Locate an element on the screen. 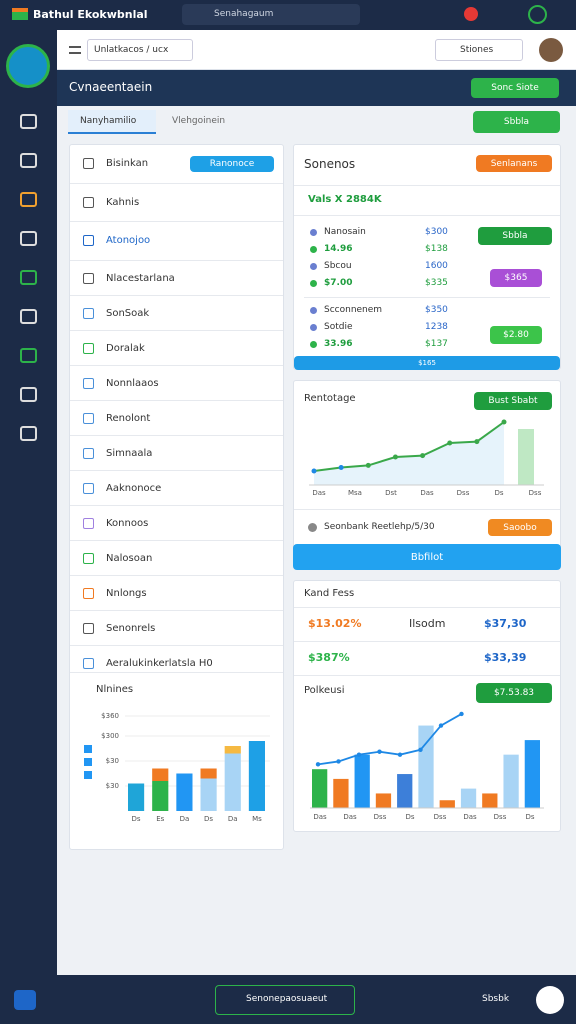 The image size is (576, 1024). row-label: Nanosain is located at coordinates (345, 232).